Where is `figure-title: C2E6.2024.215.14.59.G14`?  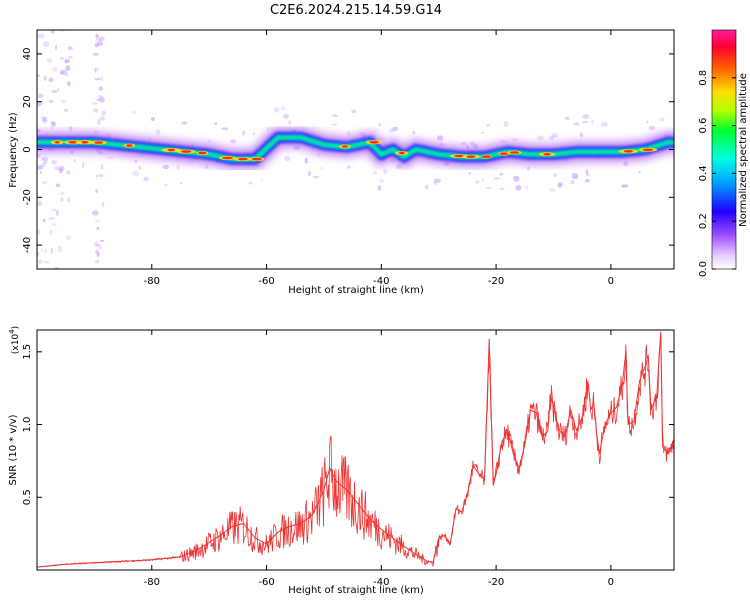 figure-title: C2E6.2024.215.14.59.G14 is located at coordinates (356, 10).